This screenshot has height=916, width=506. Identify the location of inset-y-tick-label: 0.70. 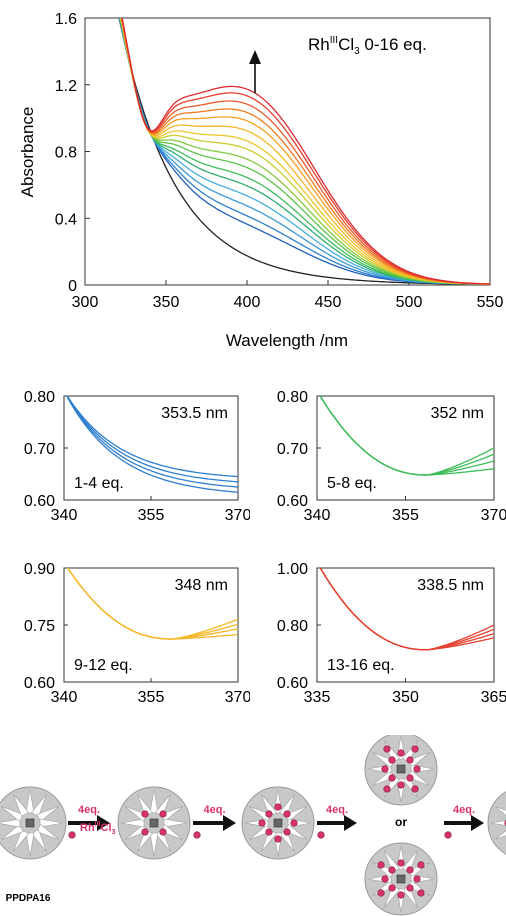
(292, 449).